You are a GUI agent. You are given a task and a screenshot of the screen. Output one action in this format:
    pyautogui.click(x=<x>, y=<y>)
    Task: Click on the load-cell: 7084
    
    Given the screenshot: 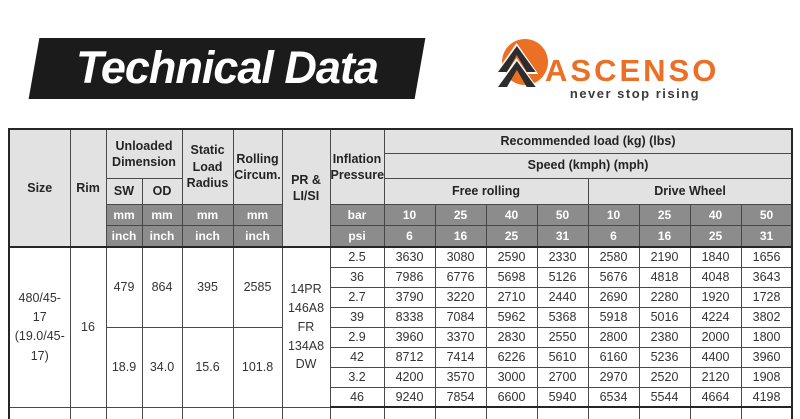 What is the action you would take?
    pyautogui.click(x=460, y=317)
    